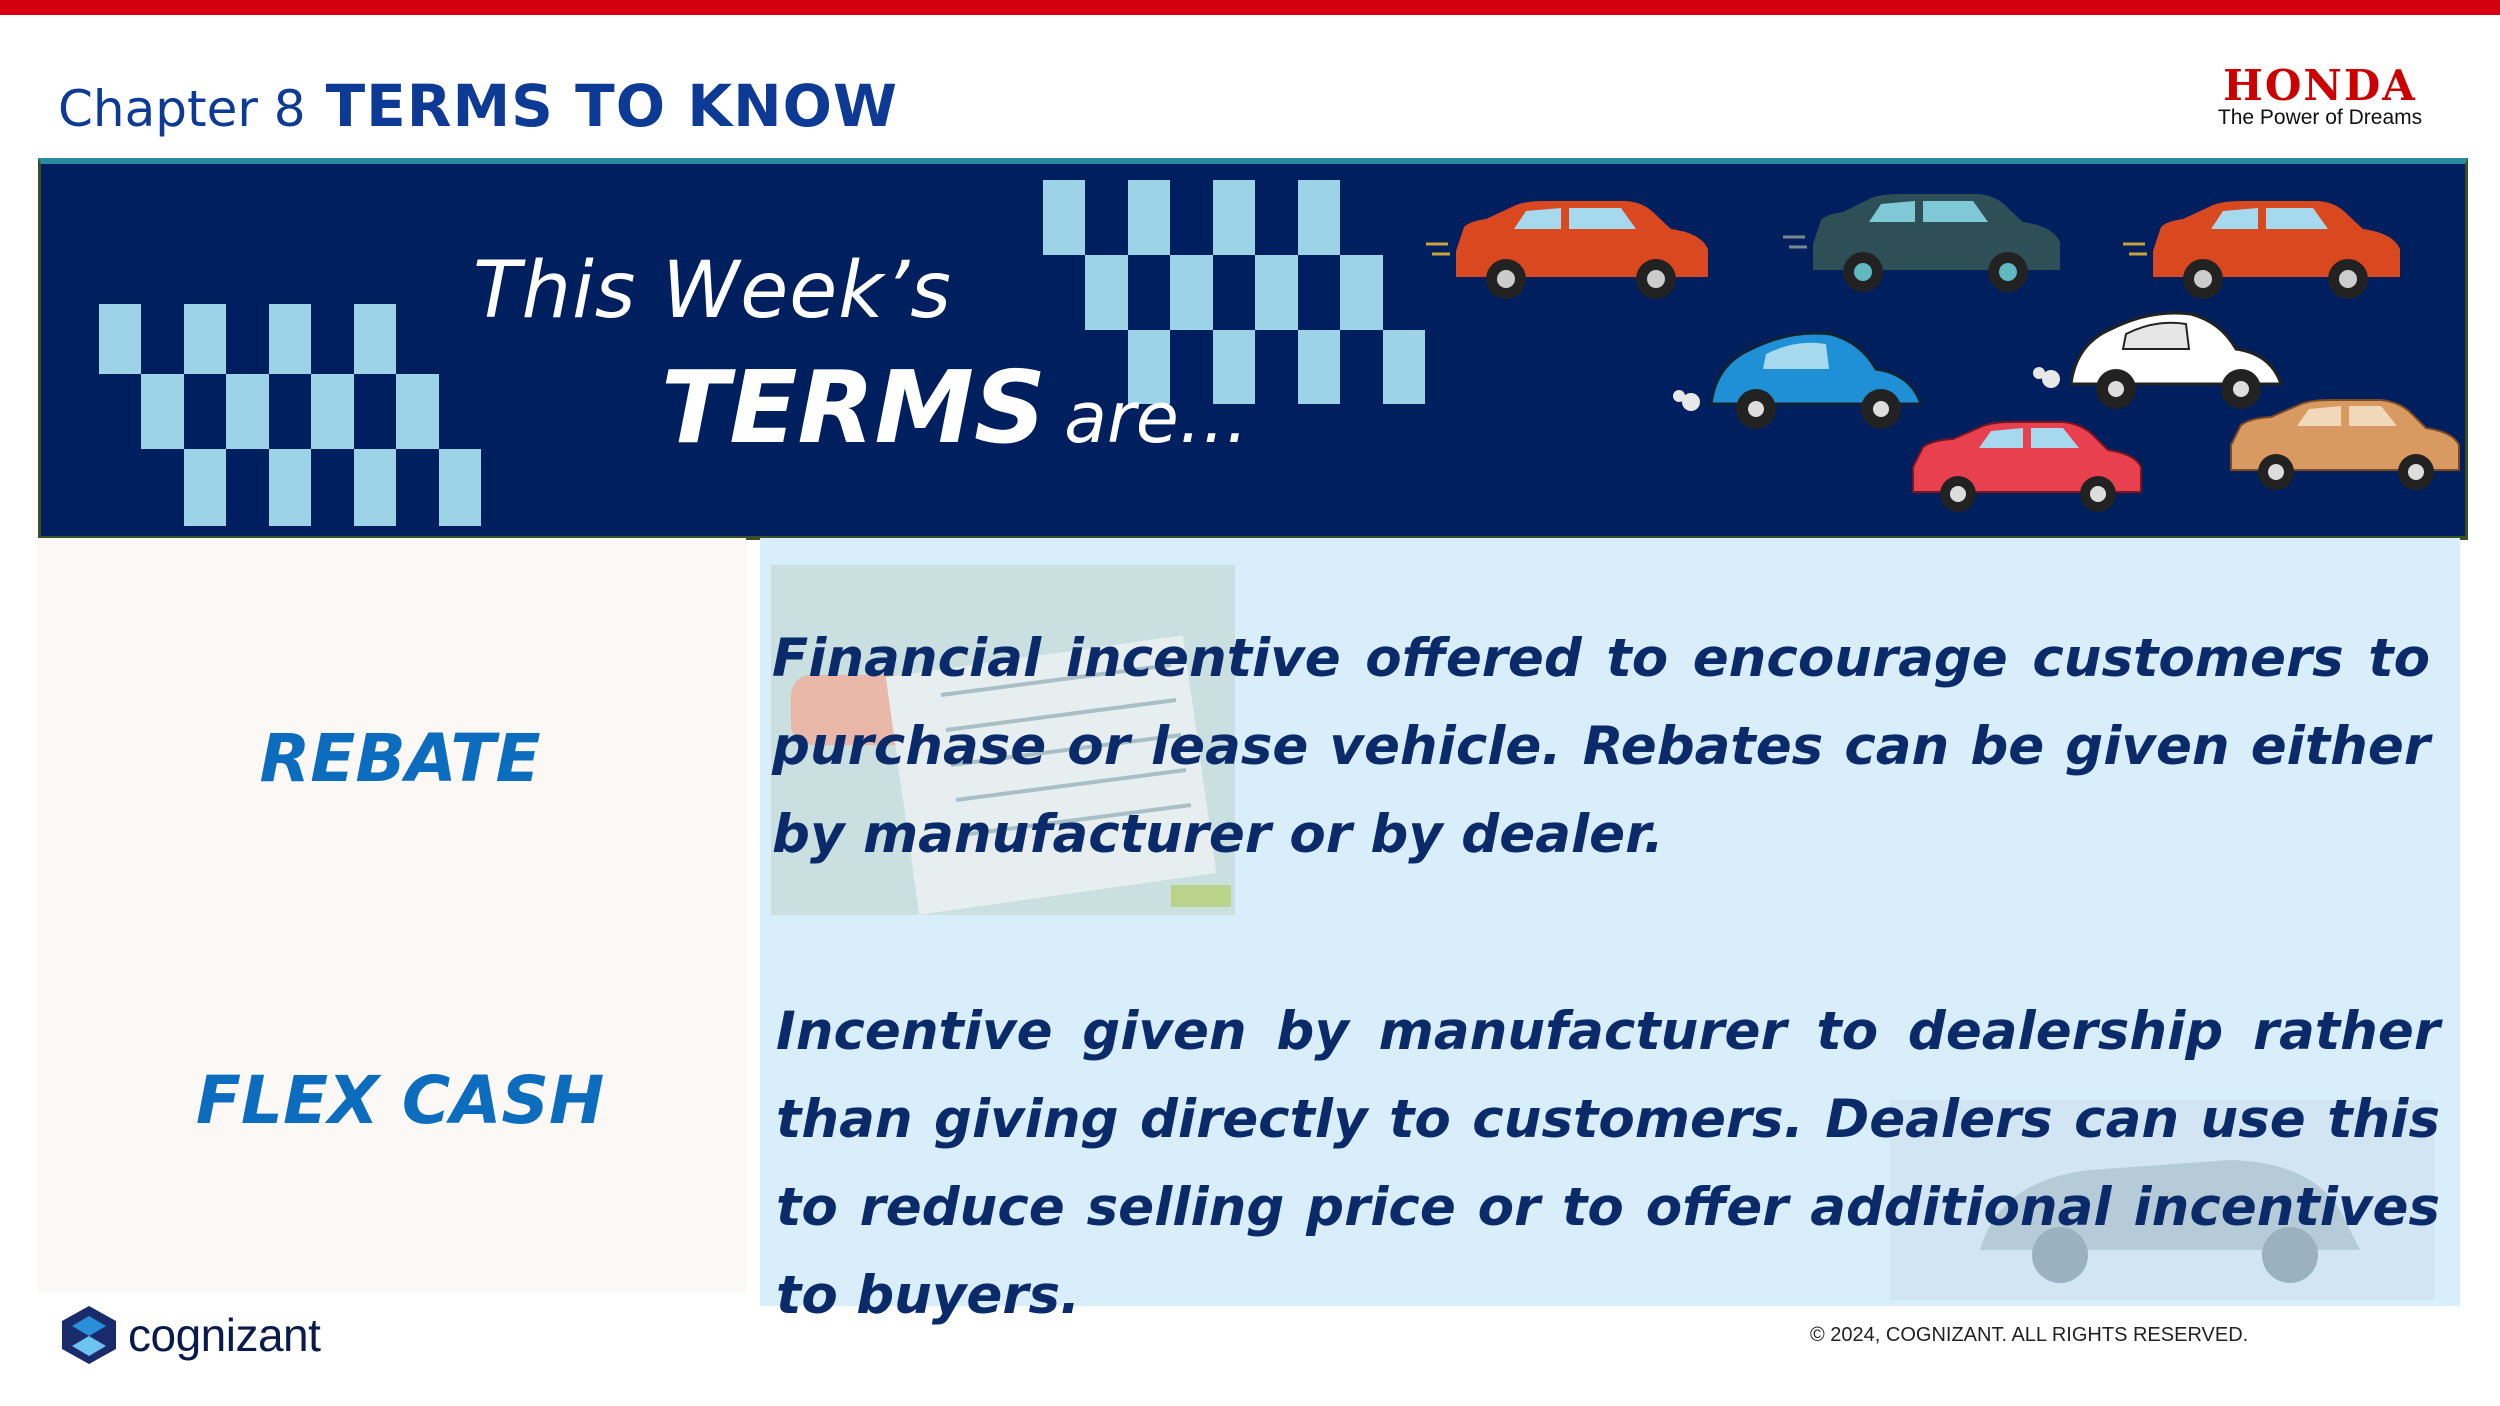  What do you see at coordinates (2027, 466) in the screenshot?
I see `car-red-sedan-icon` at bounding box center [2027, 466].